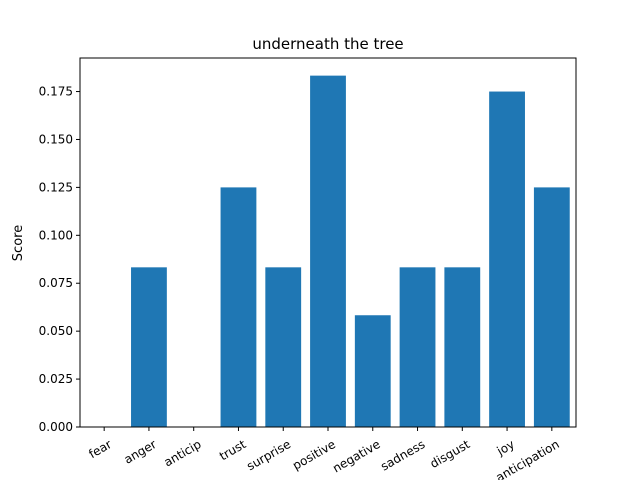 Image resolution: width=640 pixels, height=480 pixels. Describe the element at coordinates (56, 187) in the screenshot. I see `y-tick-label: 0.125` at that location.